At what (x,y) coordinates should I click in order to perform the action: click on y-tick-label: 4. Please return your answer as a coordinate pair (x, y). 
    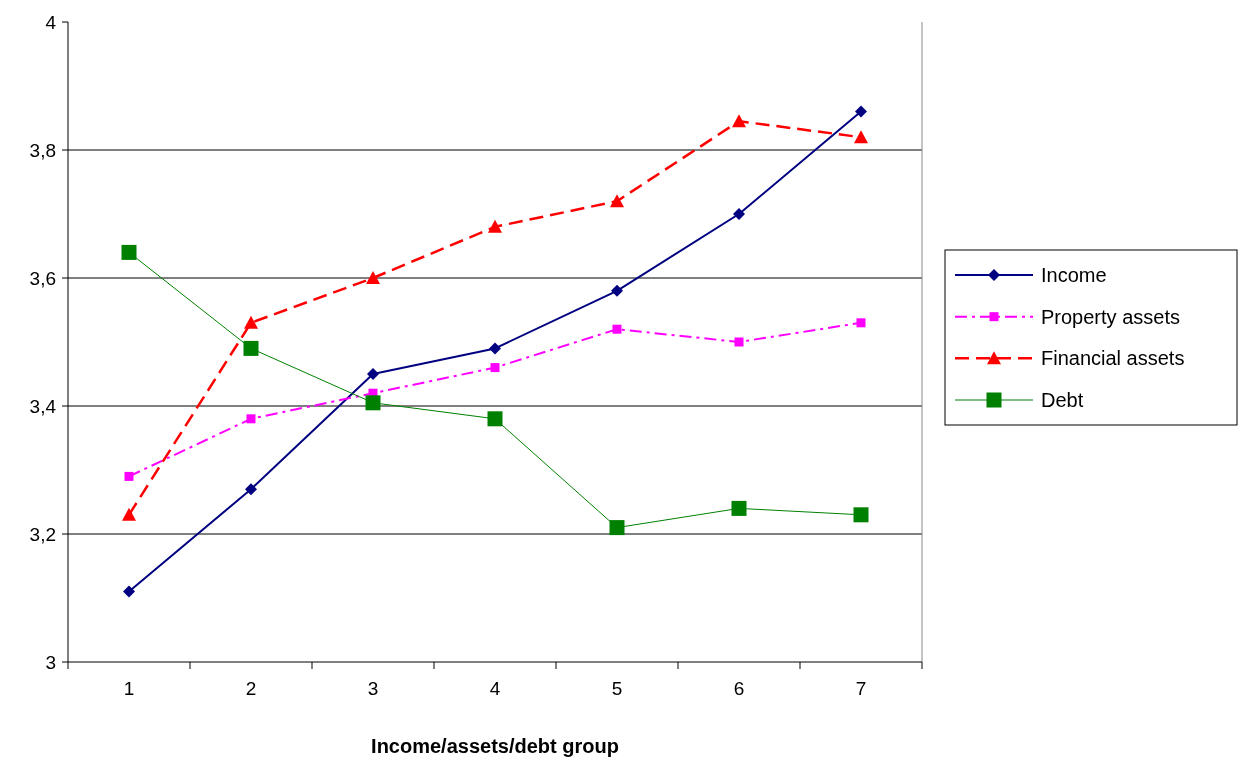
    Looking at the image, I should click on (51, 22).